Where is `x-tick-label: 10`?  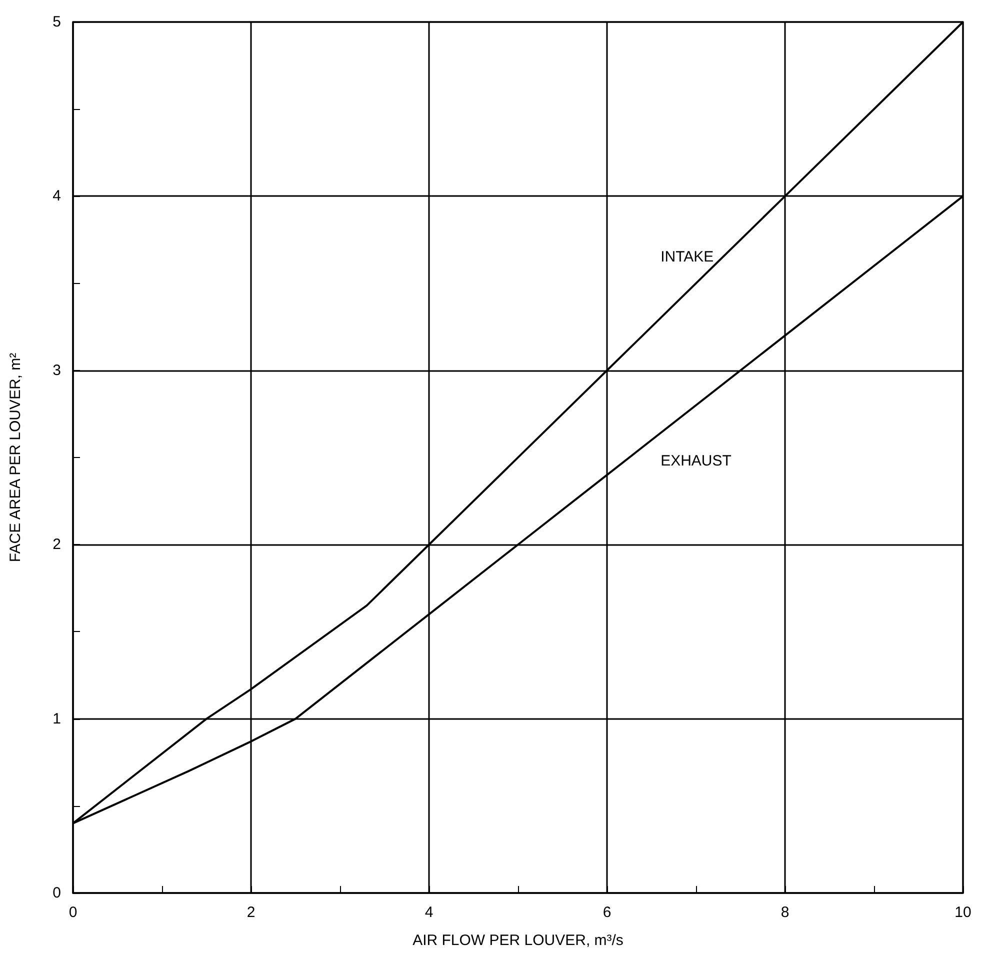 x-tick-label: 10 is located at coordinates (963, 912).